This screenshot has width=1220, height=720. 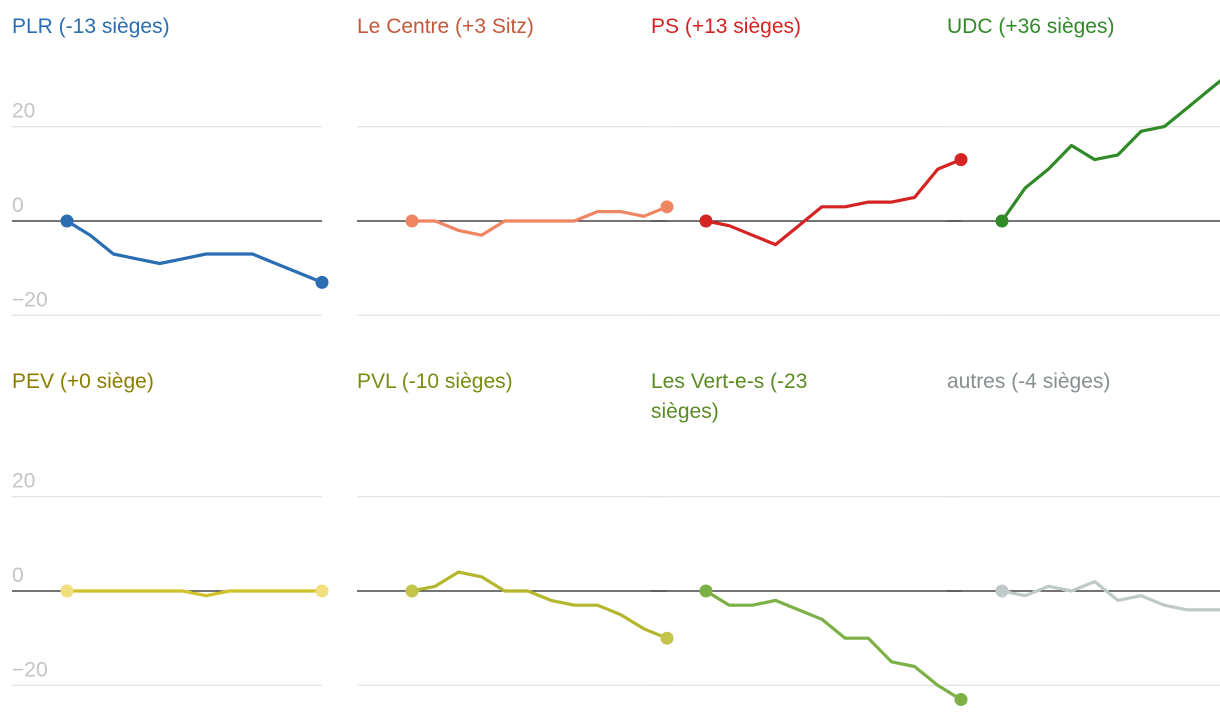 I want to click on panel-3: UDC (+36 sièges), so click(x=1083, y=165).